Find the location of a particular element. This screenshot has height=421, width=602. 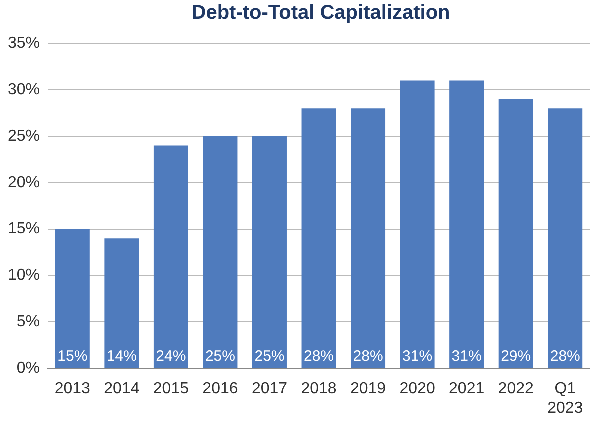

x-tick-label: 2018 is located at coordinates (319, 389).